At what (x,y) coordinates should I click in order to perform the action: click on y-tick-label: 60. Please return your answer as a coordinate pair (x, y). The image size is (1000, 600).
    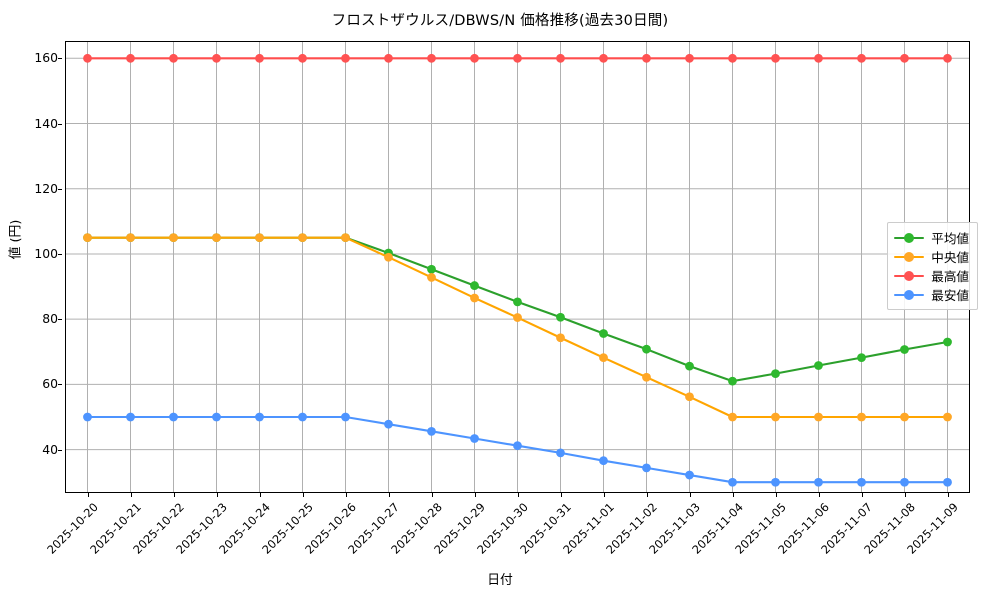
    Looking at the image, I should click on (50, 384).